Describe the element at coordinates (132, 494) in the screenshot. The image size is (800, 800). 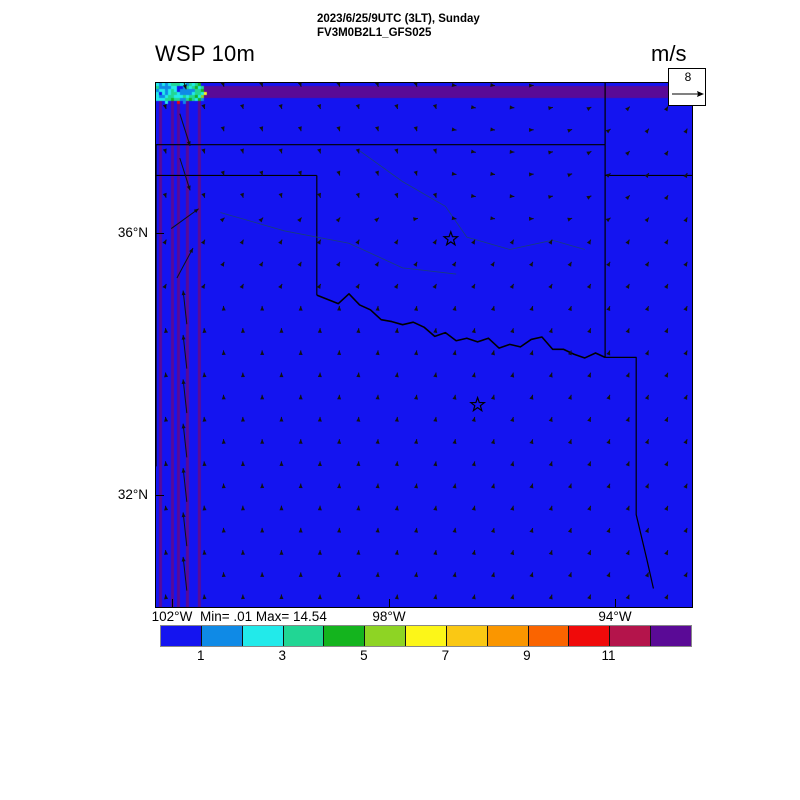
I see `axis-label-latitude-32n: 32°N` at that location.